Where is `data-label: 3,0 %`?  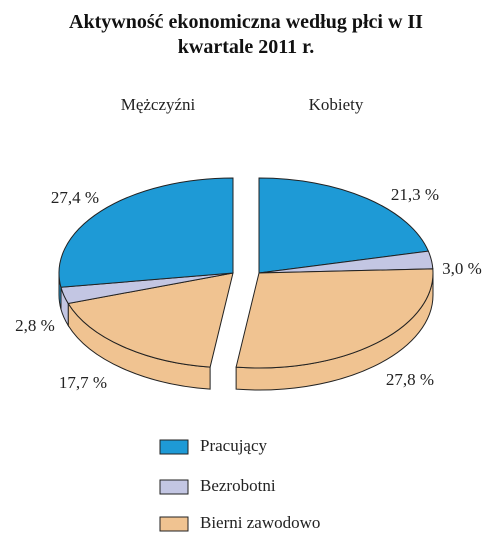
data-label: 3,0 % is located at coordinates (462, 268).